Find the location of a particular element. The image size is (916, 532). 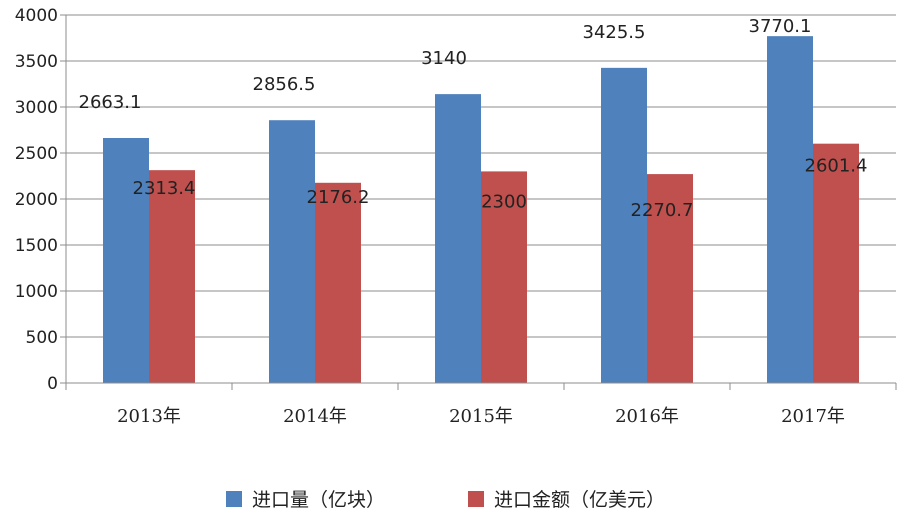

data-label: 2313.4 is located at coordinates (164, 188).